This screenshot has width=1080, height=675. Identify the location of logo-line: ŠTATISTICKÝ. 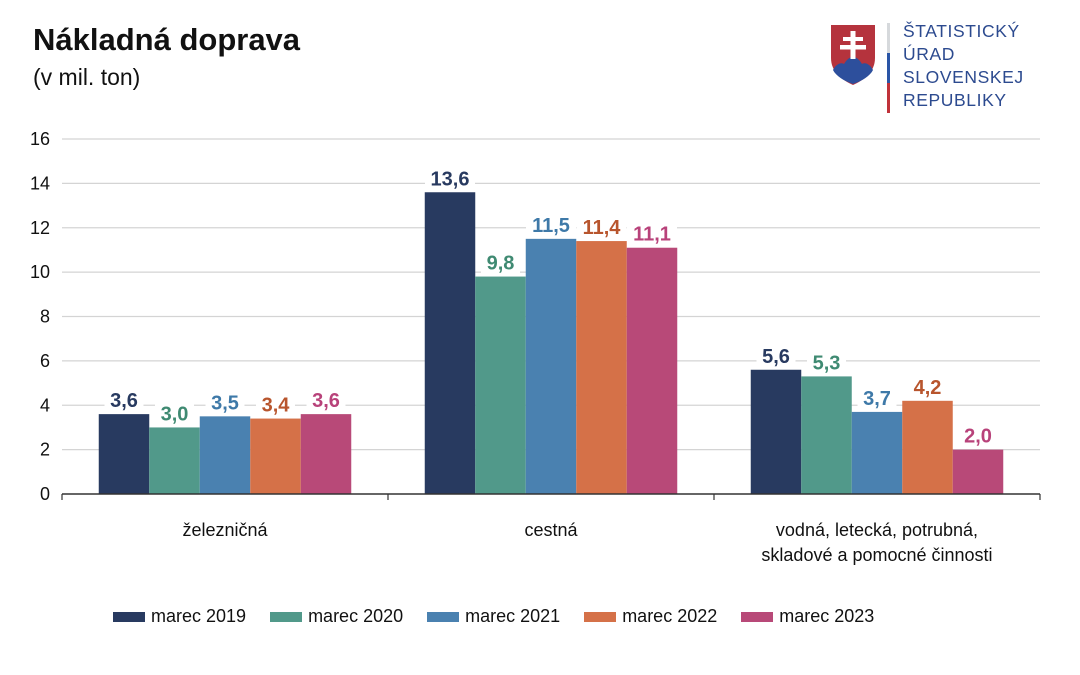
(961, 31).